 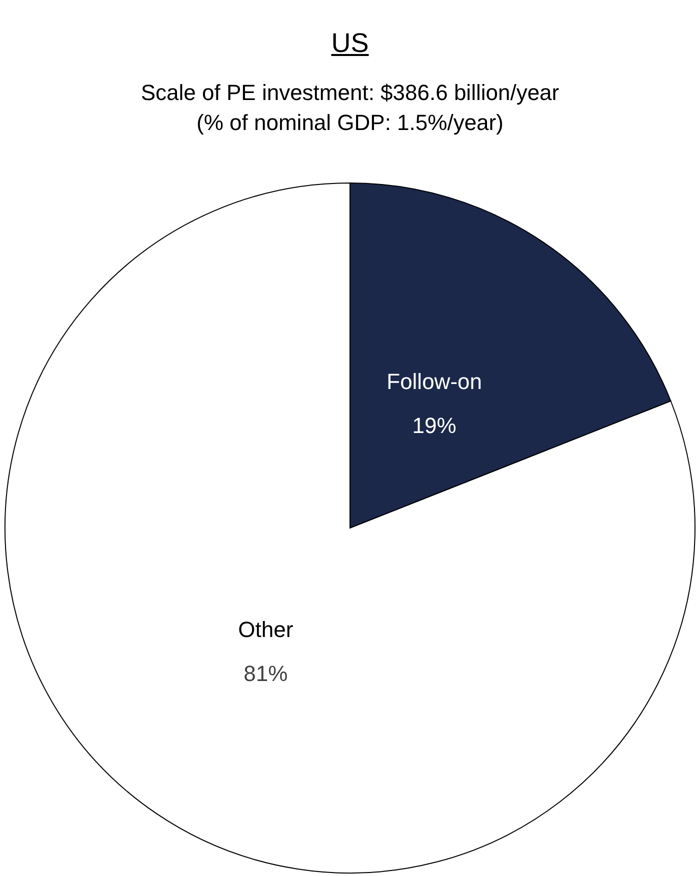 What do you see at coordinates (266, 673) in the screenshot?
I see `data-label: 81%` at bounding box center [266, 673].